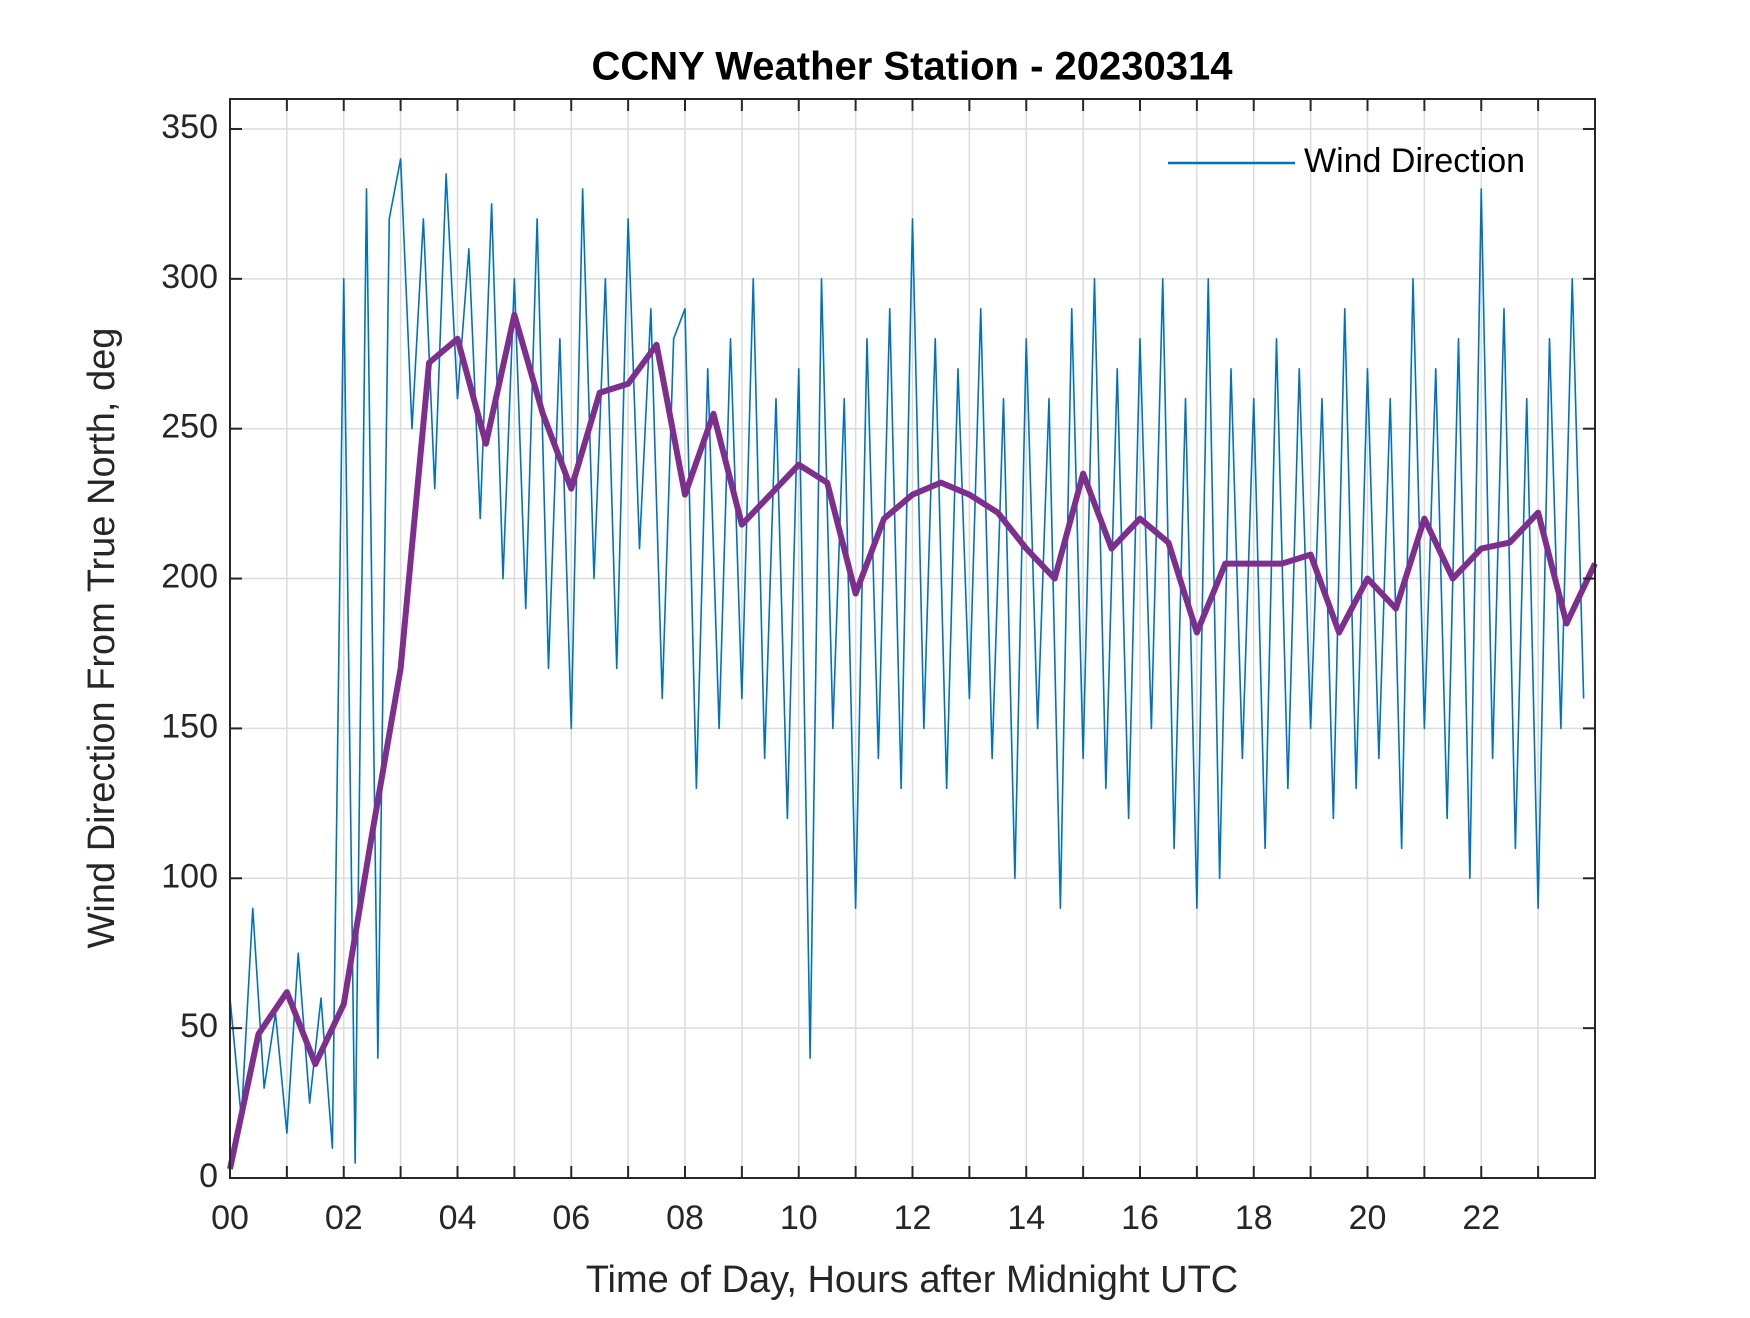 The image size is (1750, 1318). Describe the element at coordinates (189, 127) in the screenshot. I see `y-tick-label: 350` at that location.